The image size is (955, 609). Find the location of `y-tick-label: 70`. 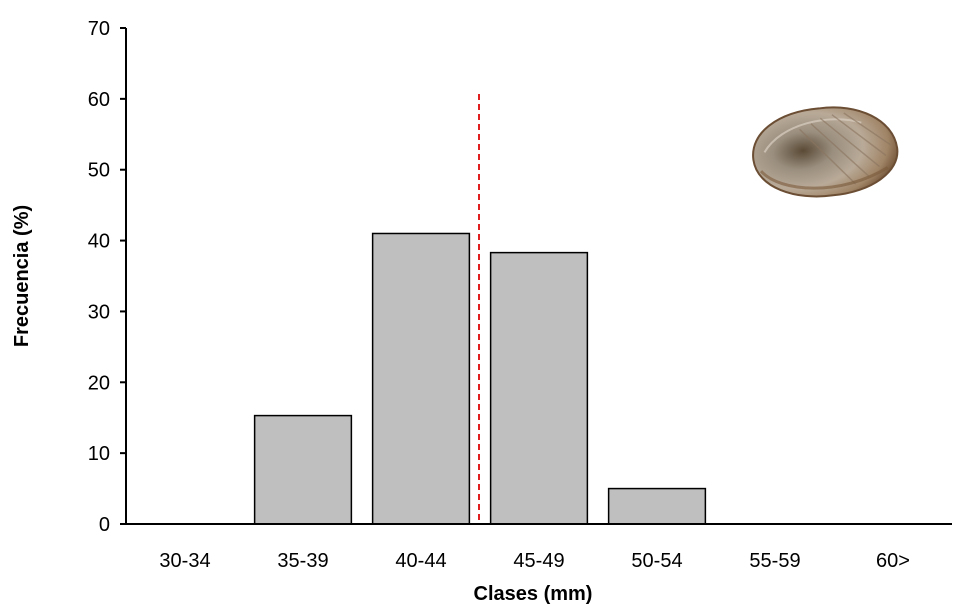

y-tick-label: 70 is located at coordinates (99, 29).